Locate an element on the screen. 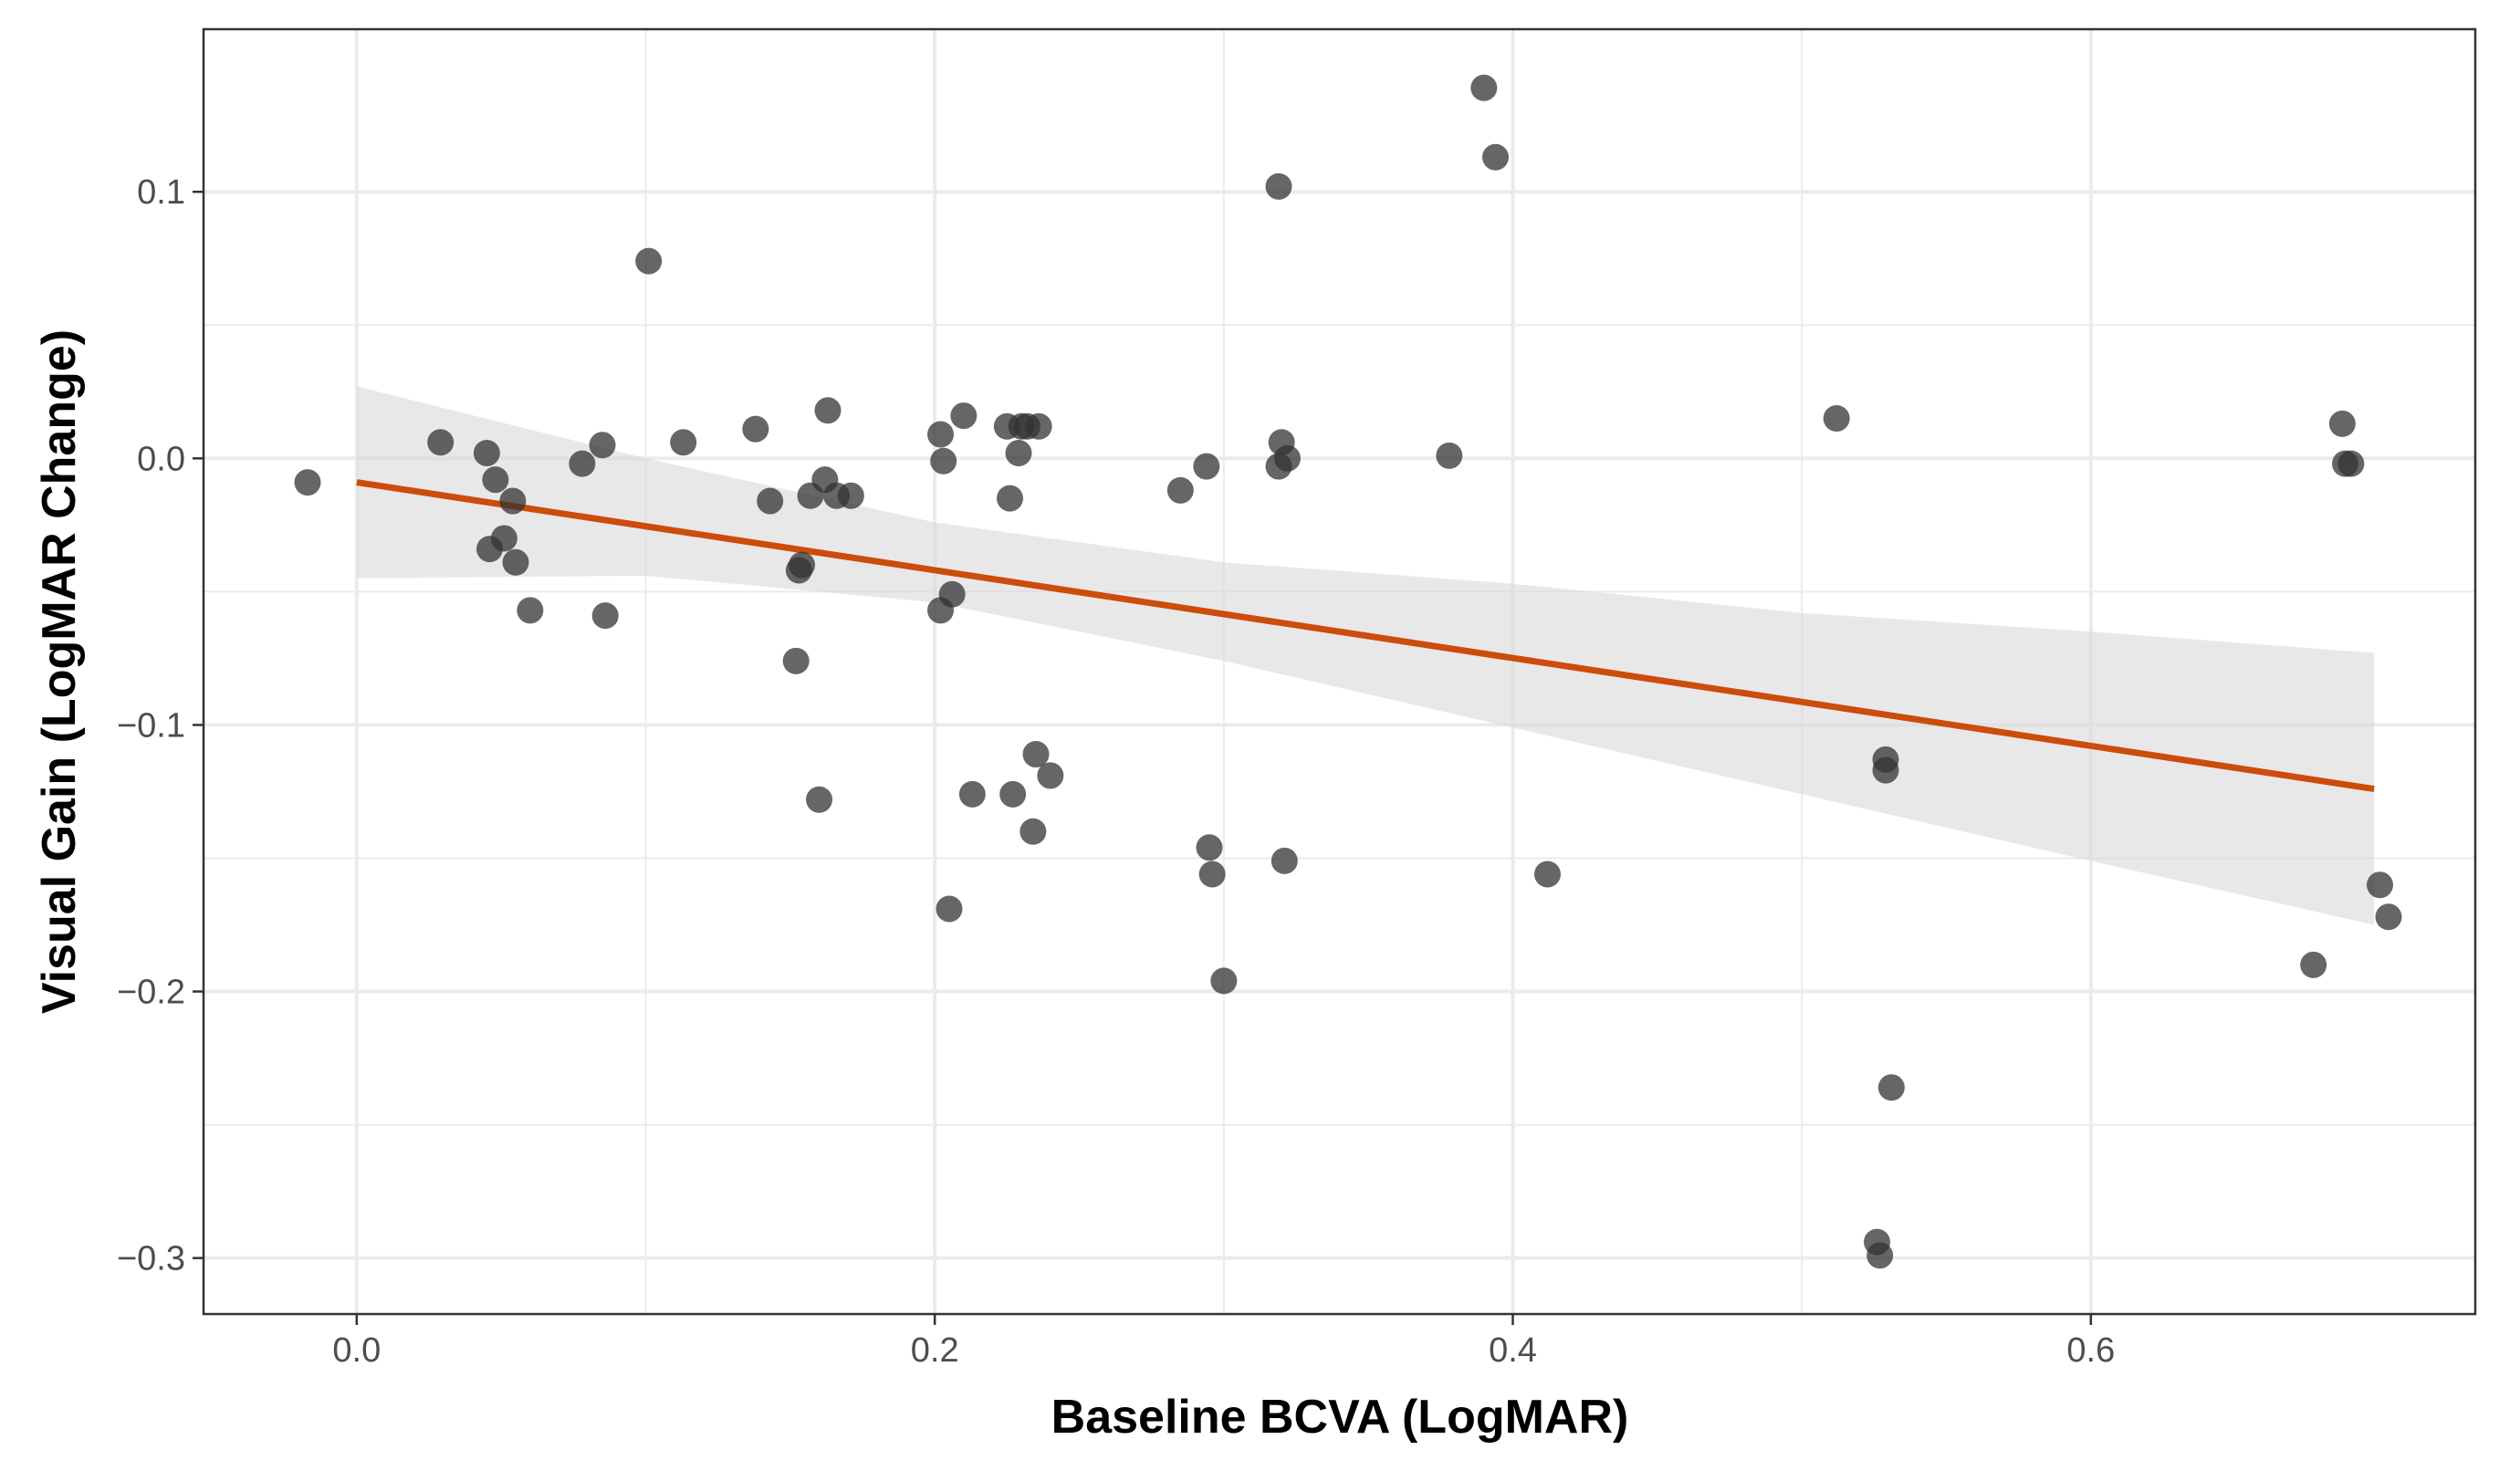 The width and height of the screenshot is (2520, 1471). y-axis-title: Visual Gain (LogMAR Change) is located at coordinates (59, 671).